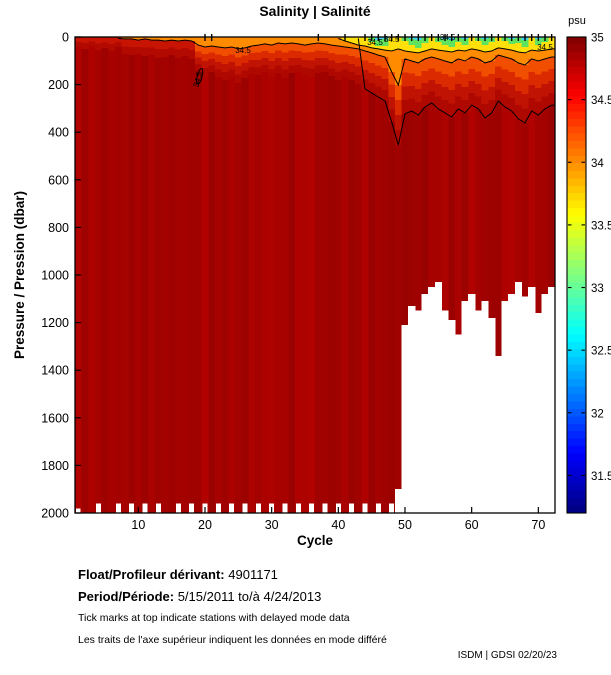  I want to click on float-id-line: Float/Profileur dérivant: 4901171, so click(178, 574).